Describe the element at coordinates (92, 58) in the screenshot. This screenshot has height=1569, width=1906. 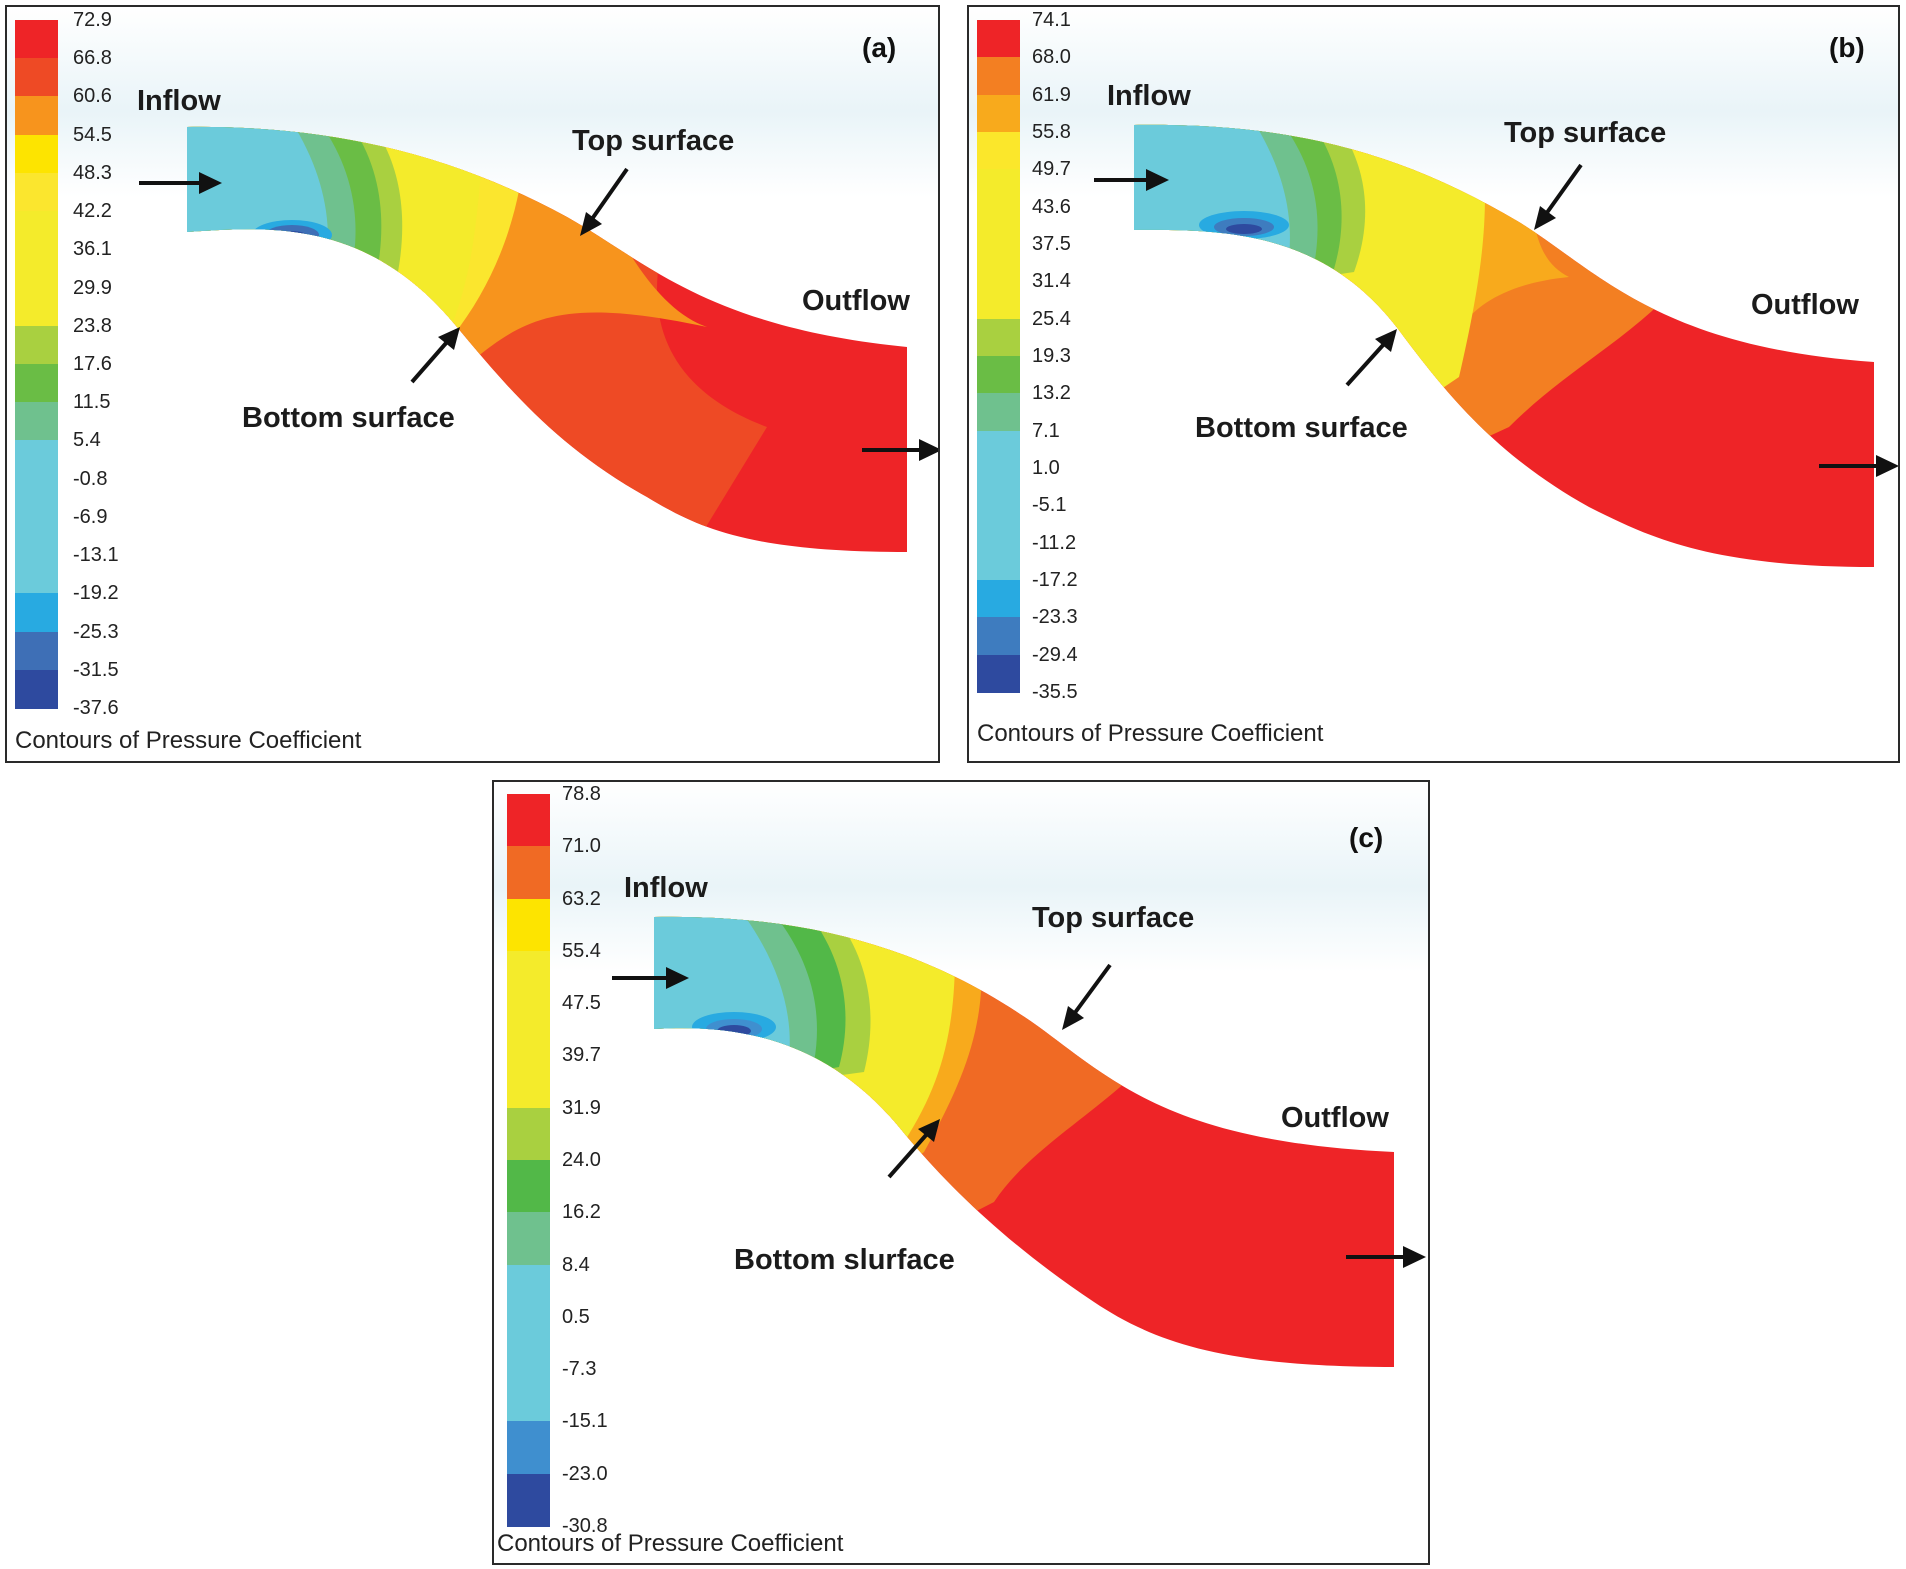
I see `legend-tick-label: 66.8` at that location.